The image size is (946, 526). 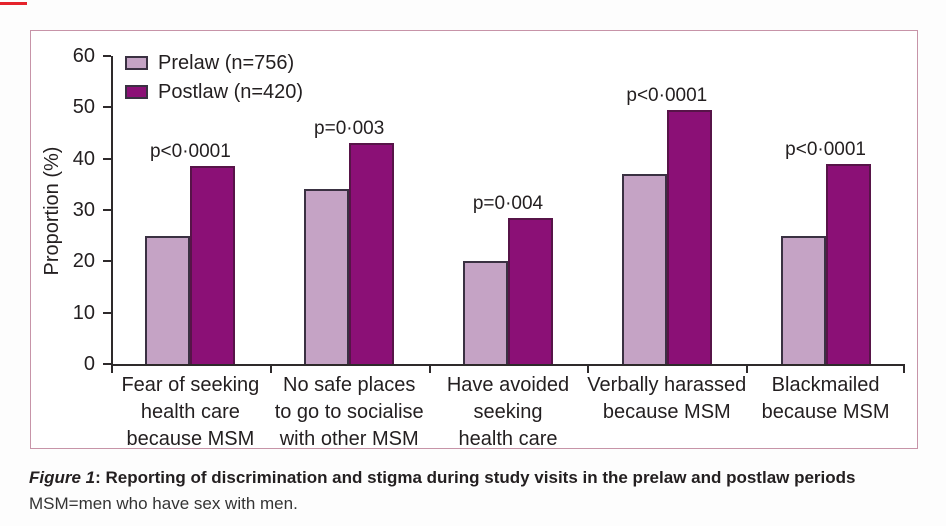 I want to click on y-tick-label: 30, so click(x=83, y=210).